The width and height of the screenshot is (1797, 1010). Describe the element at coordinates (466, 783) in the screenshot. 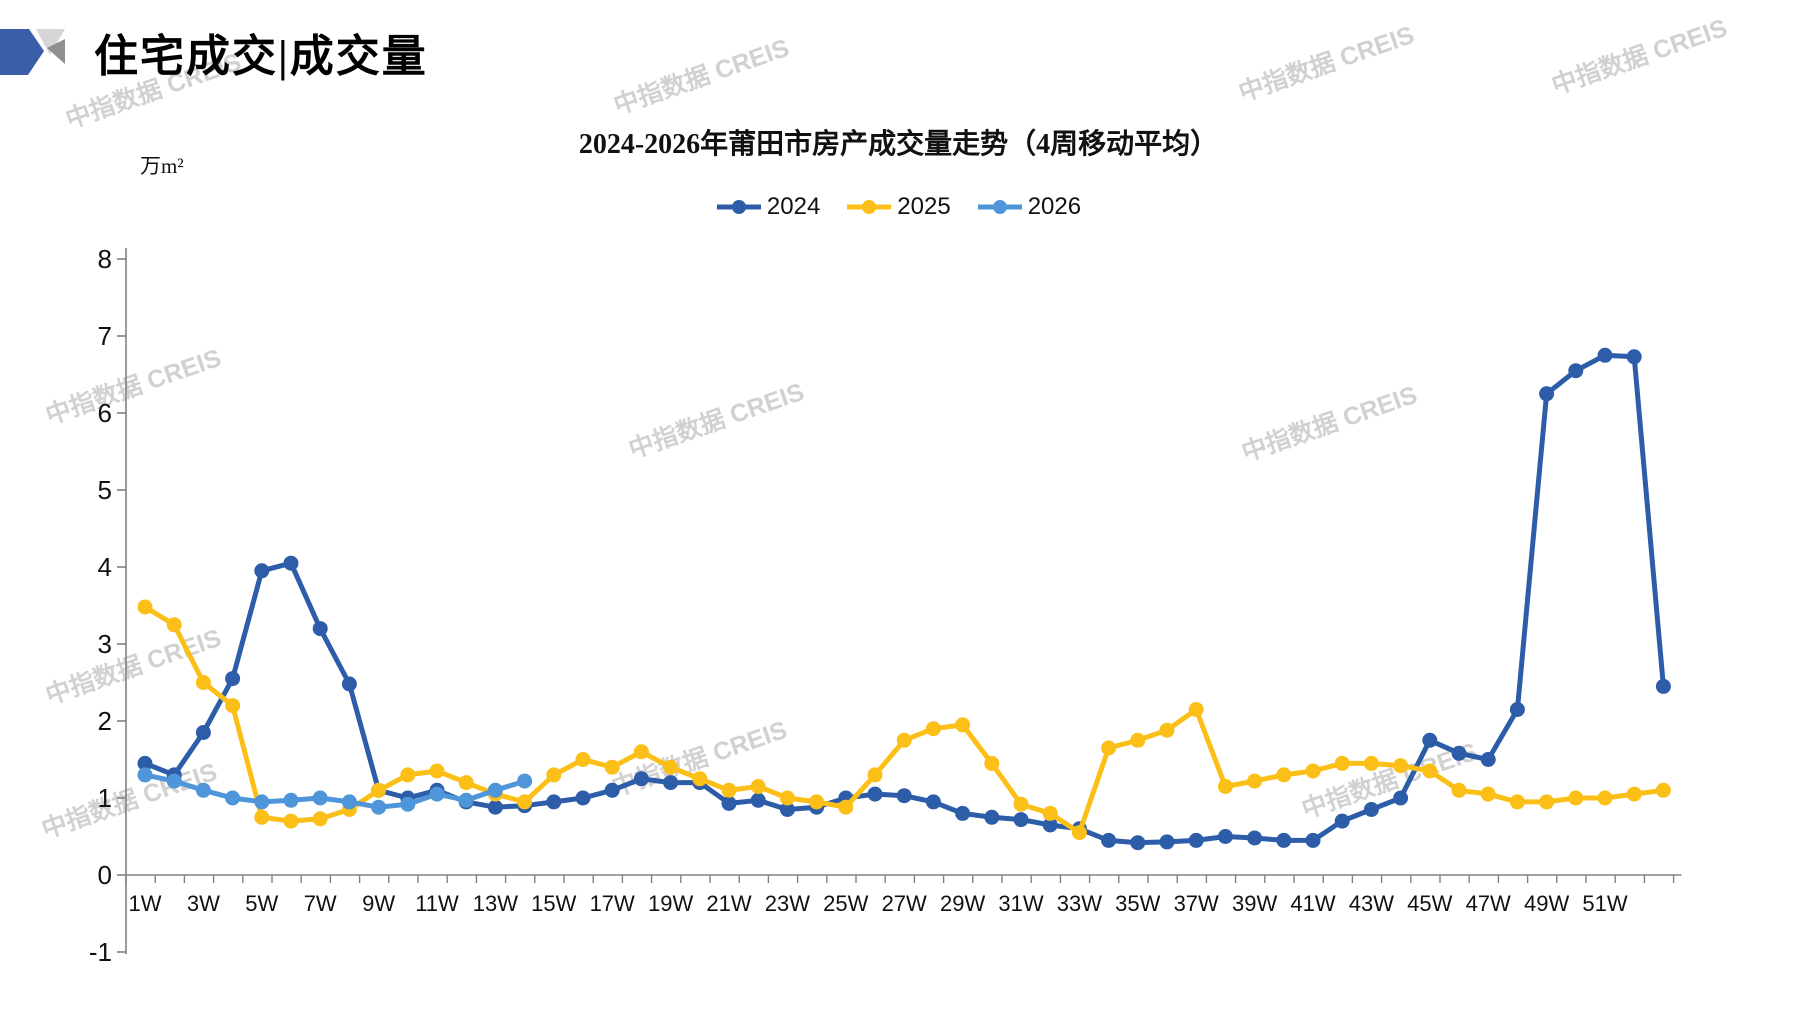

I see `series-2025-point-w12` at that location.